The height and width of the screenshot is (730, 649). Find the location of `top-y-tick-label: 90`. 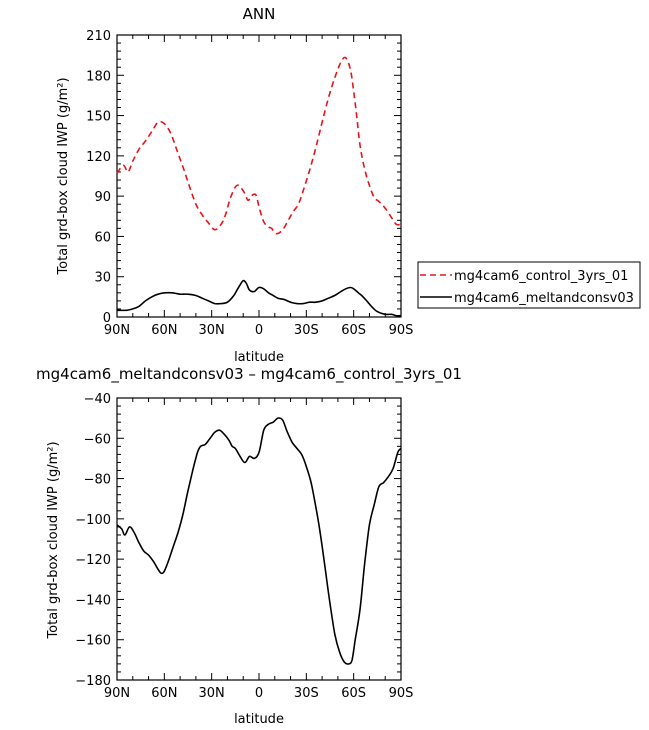

top-y-tick-label: 90 is located at coordinates (102, 197).